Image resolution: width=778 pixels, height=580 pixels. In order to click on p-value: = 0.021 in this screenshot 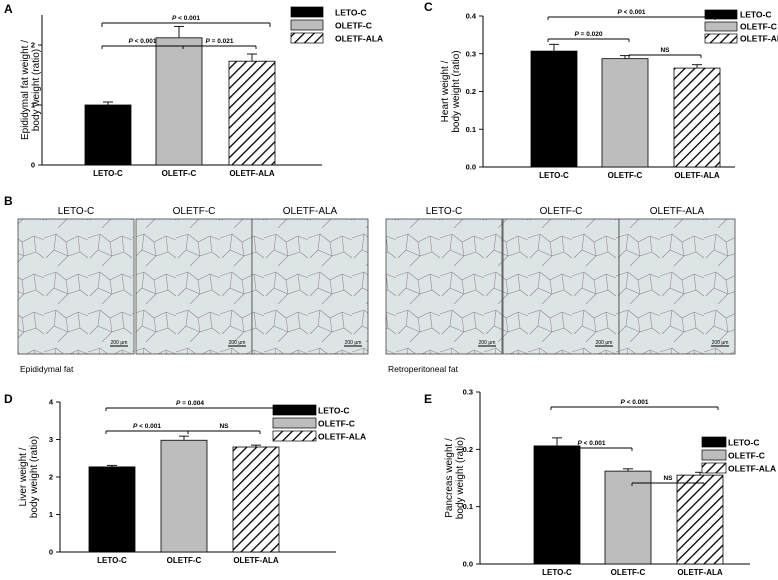, I will do `click(222, 41)`.